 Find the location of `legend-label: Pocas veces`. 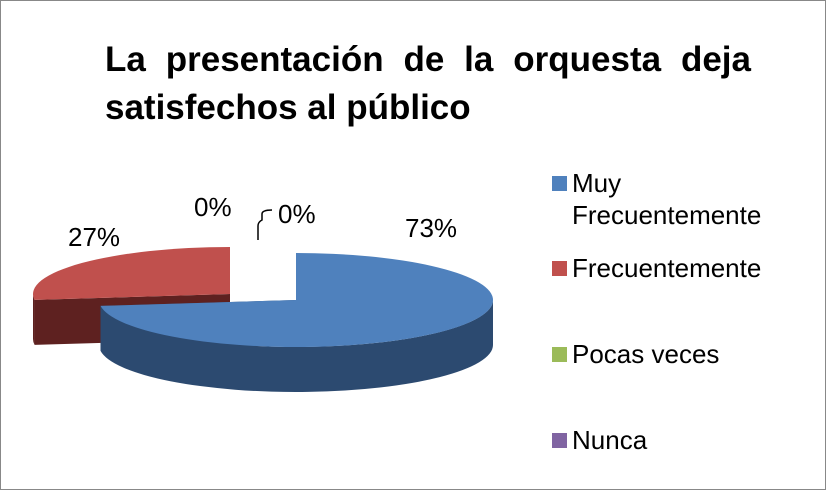

legend-label: Pocas veces is located at coordinates (646, 354).